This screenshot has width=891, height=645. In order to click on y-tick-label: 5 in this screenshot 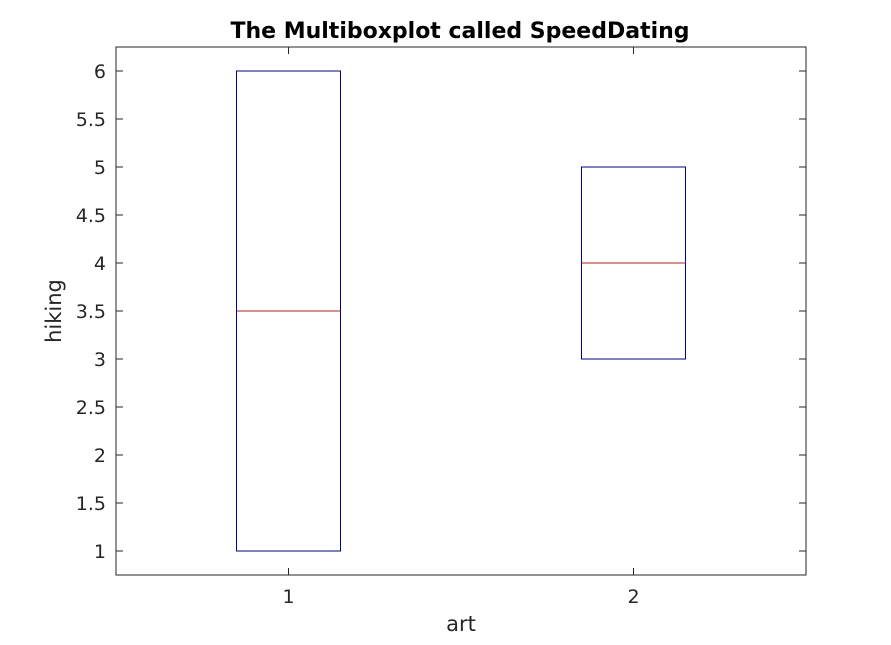, I will do `click(100, 168)`.